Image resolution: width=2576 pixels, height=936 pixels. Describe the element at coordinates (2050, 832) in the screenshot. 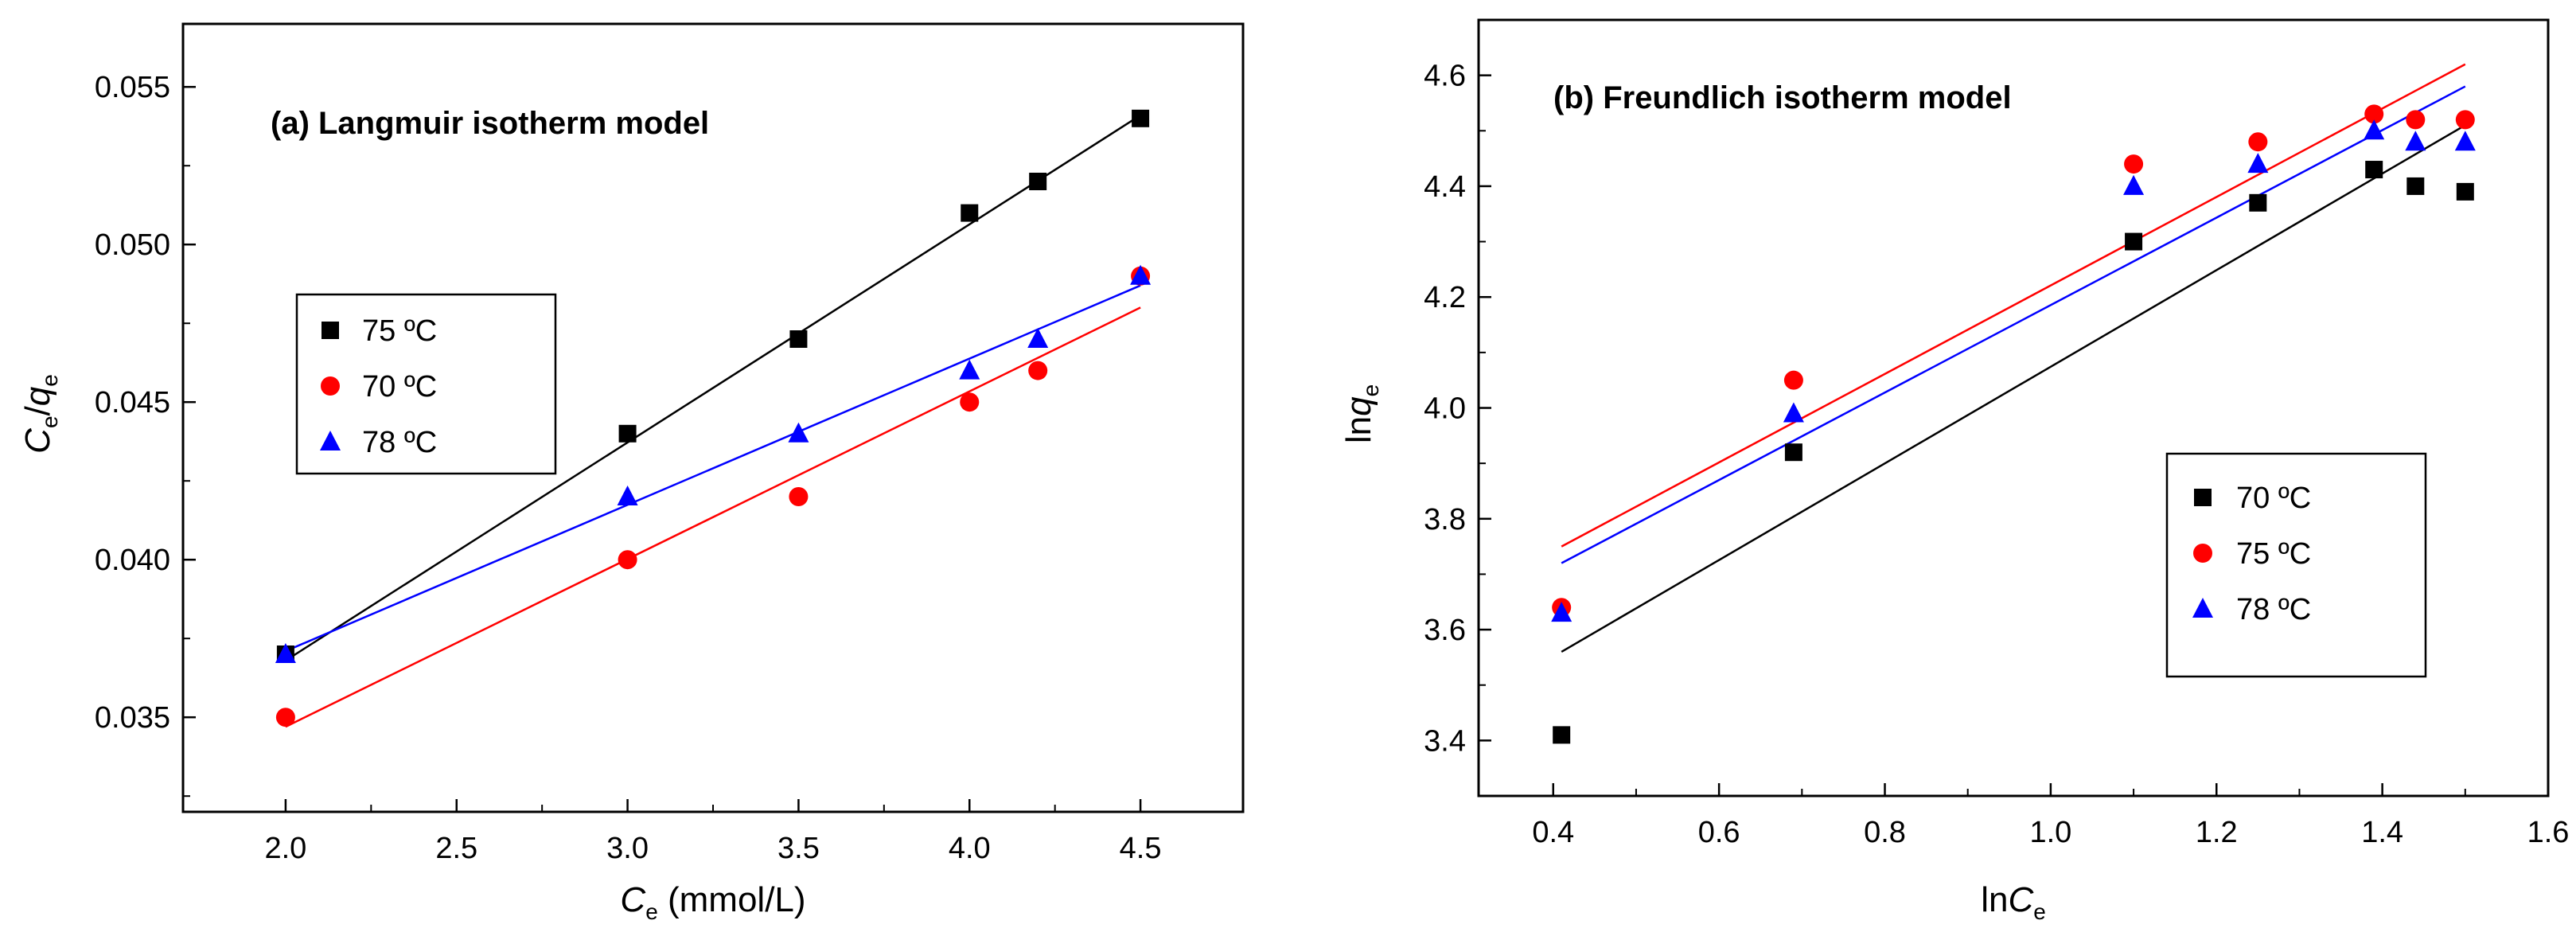

I see `x-tick-label: 1.0` at that location.